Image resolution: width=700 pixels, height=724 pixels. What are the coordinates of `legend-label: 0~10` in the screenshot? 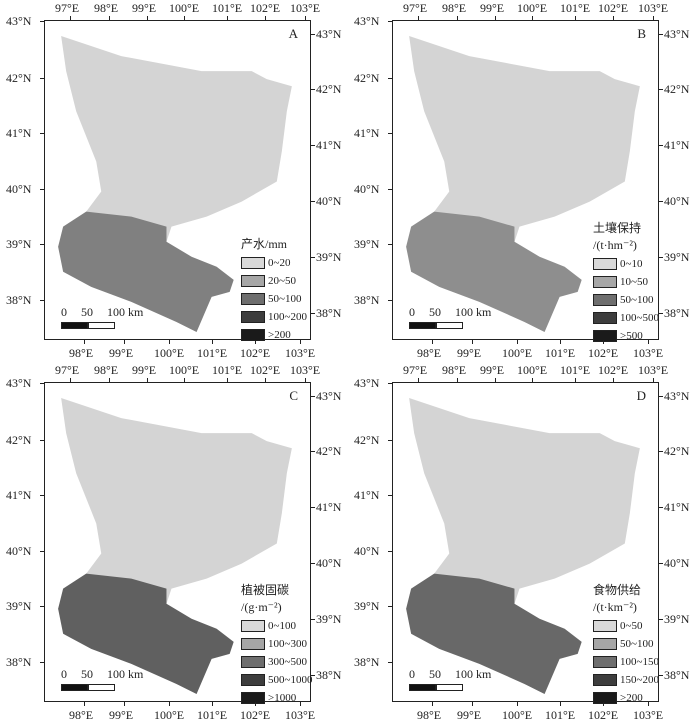 It's located at (631, 264).